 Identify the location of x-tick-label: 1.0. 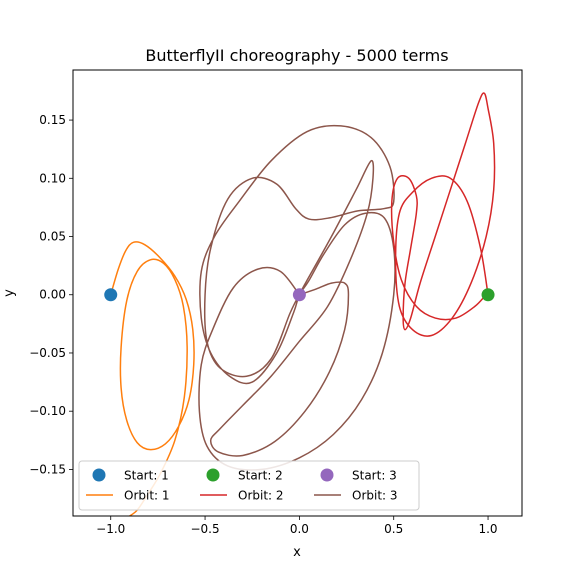
(487, 529).